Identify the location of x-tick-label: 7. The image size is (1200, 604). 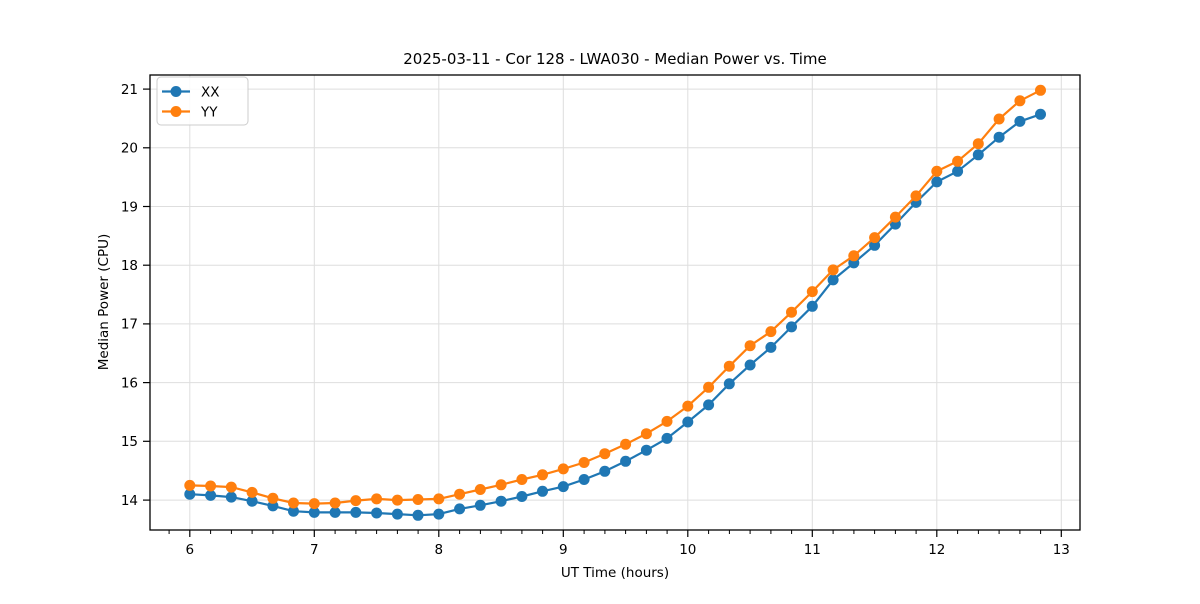
(314, 550).